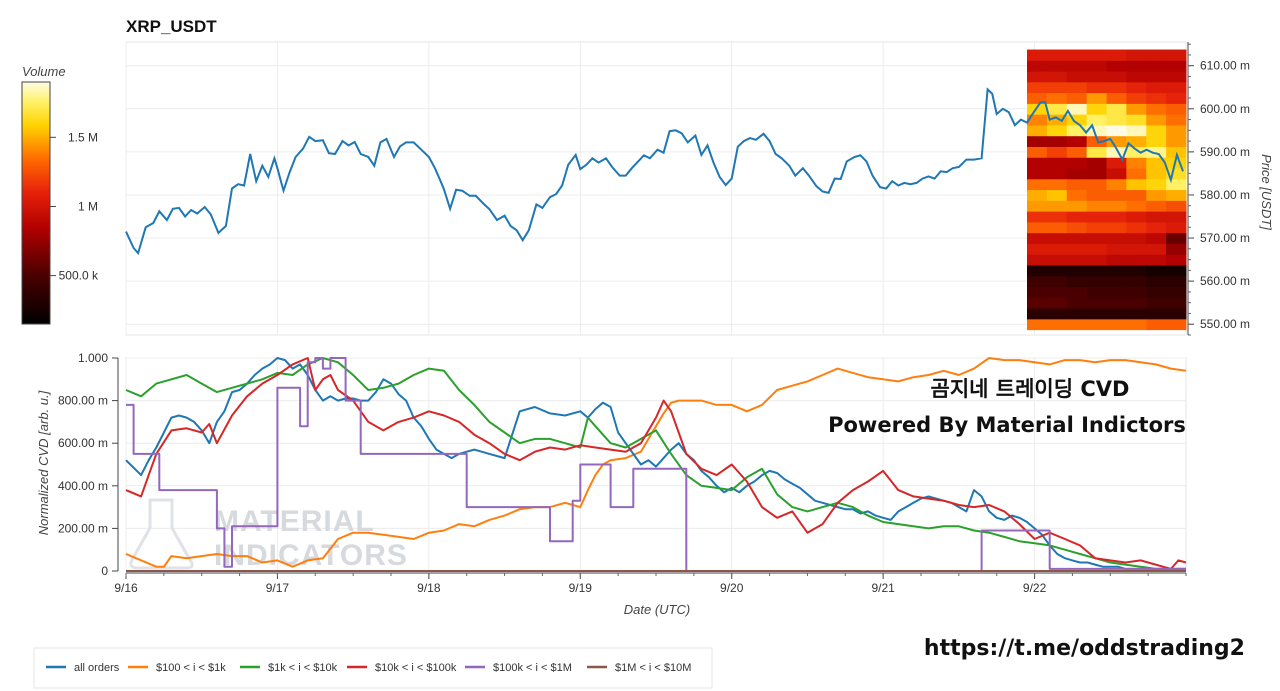 This screenshot has height=691, width=1280. What do you see at coordinates (1225, 195) in the screenshot?
I see `price-tick-label: 580.00 m` at bounding box center [1225, 195].